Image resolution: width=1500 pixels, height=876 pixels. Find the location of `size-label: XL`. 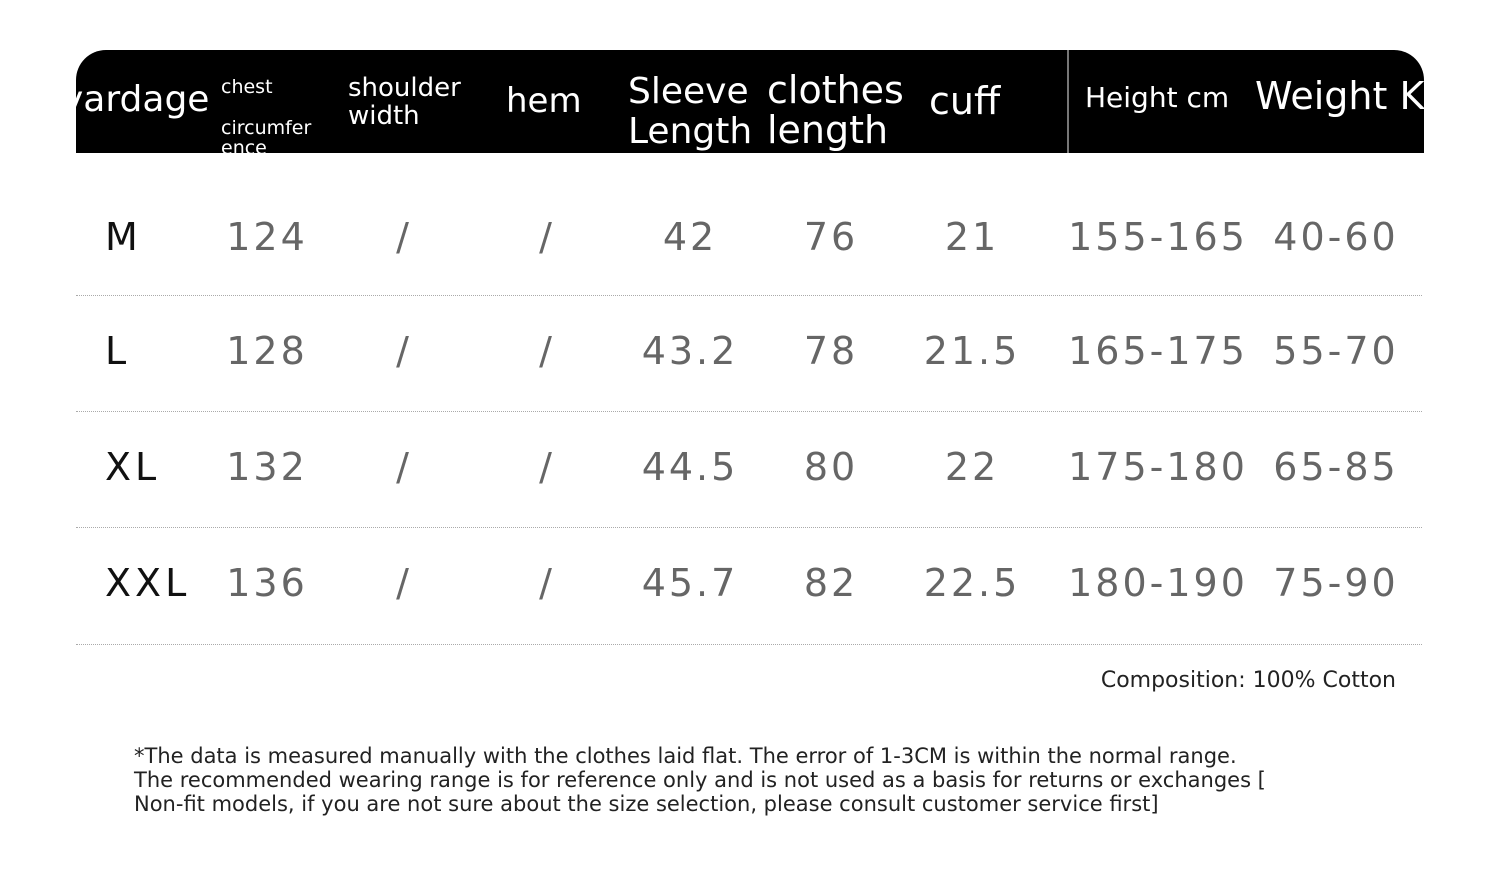

size-label: XL is located at coordinates (133, 467).